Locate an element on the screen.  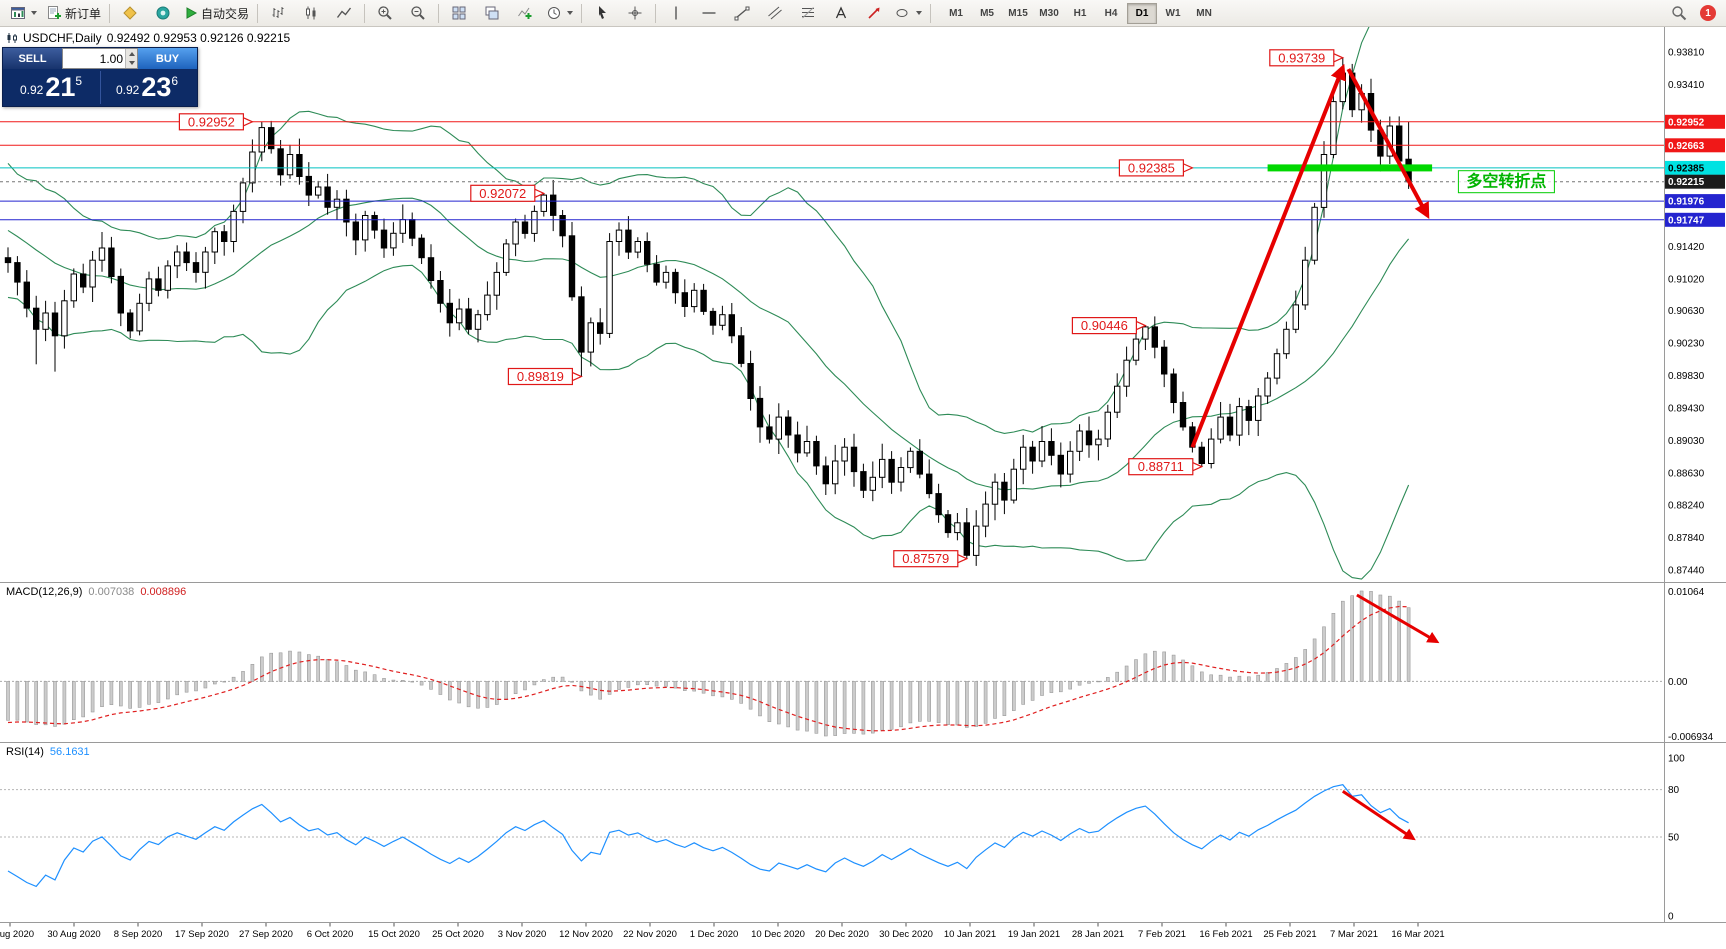
sell-price: 0.92 21 5 is located at coordinates (51, 87).